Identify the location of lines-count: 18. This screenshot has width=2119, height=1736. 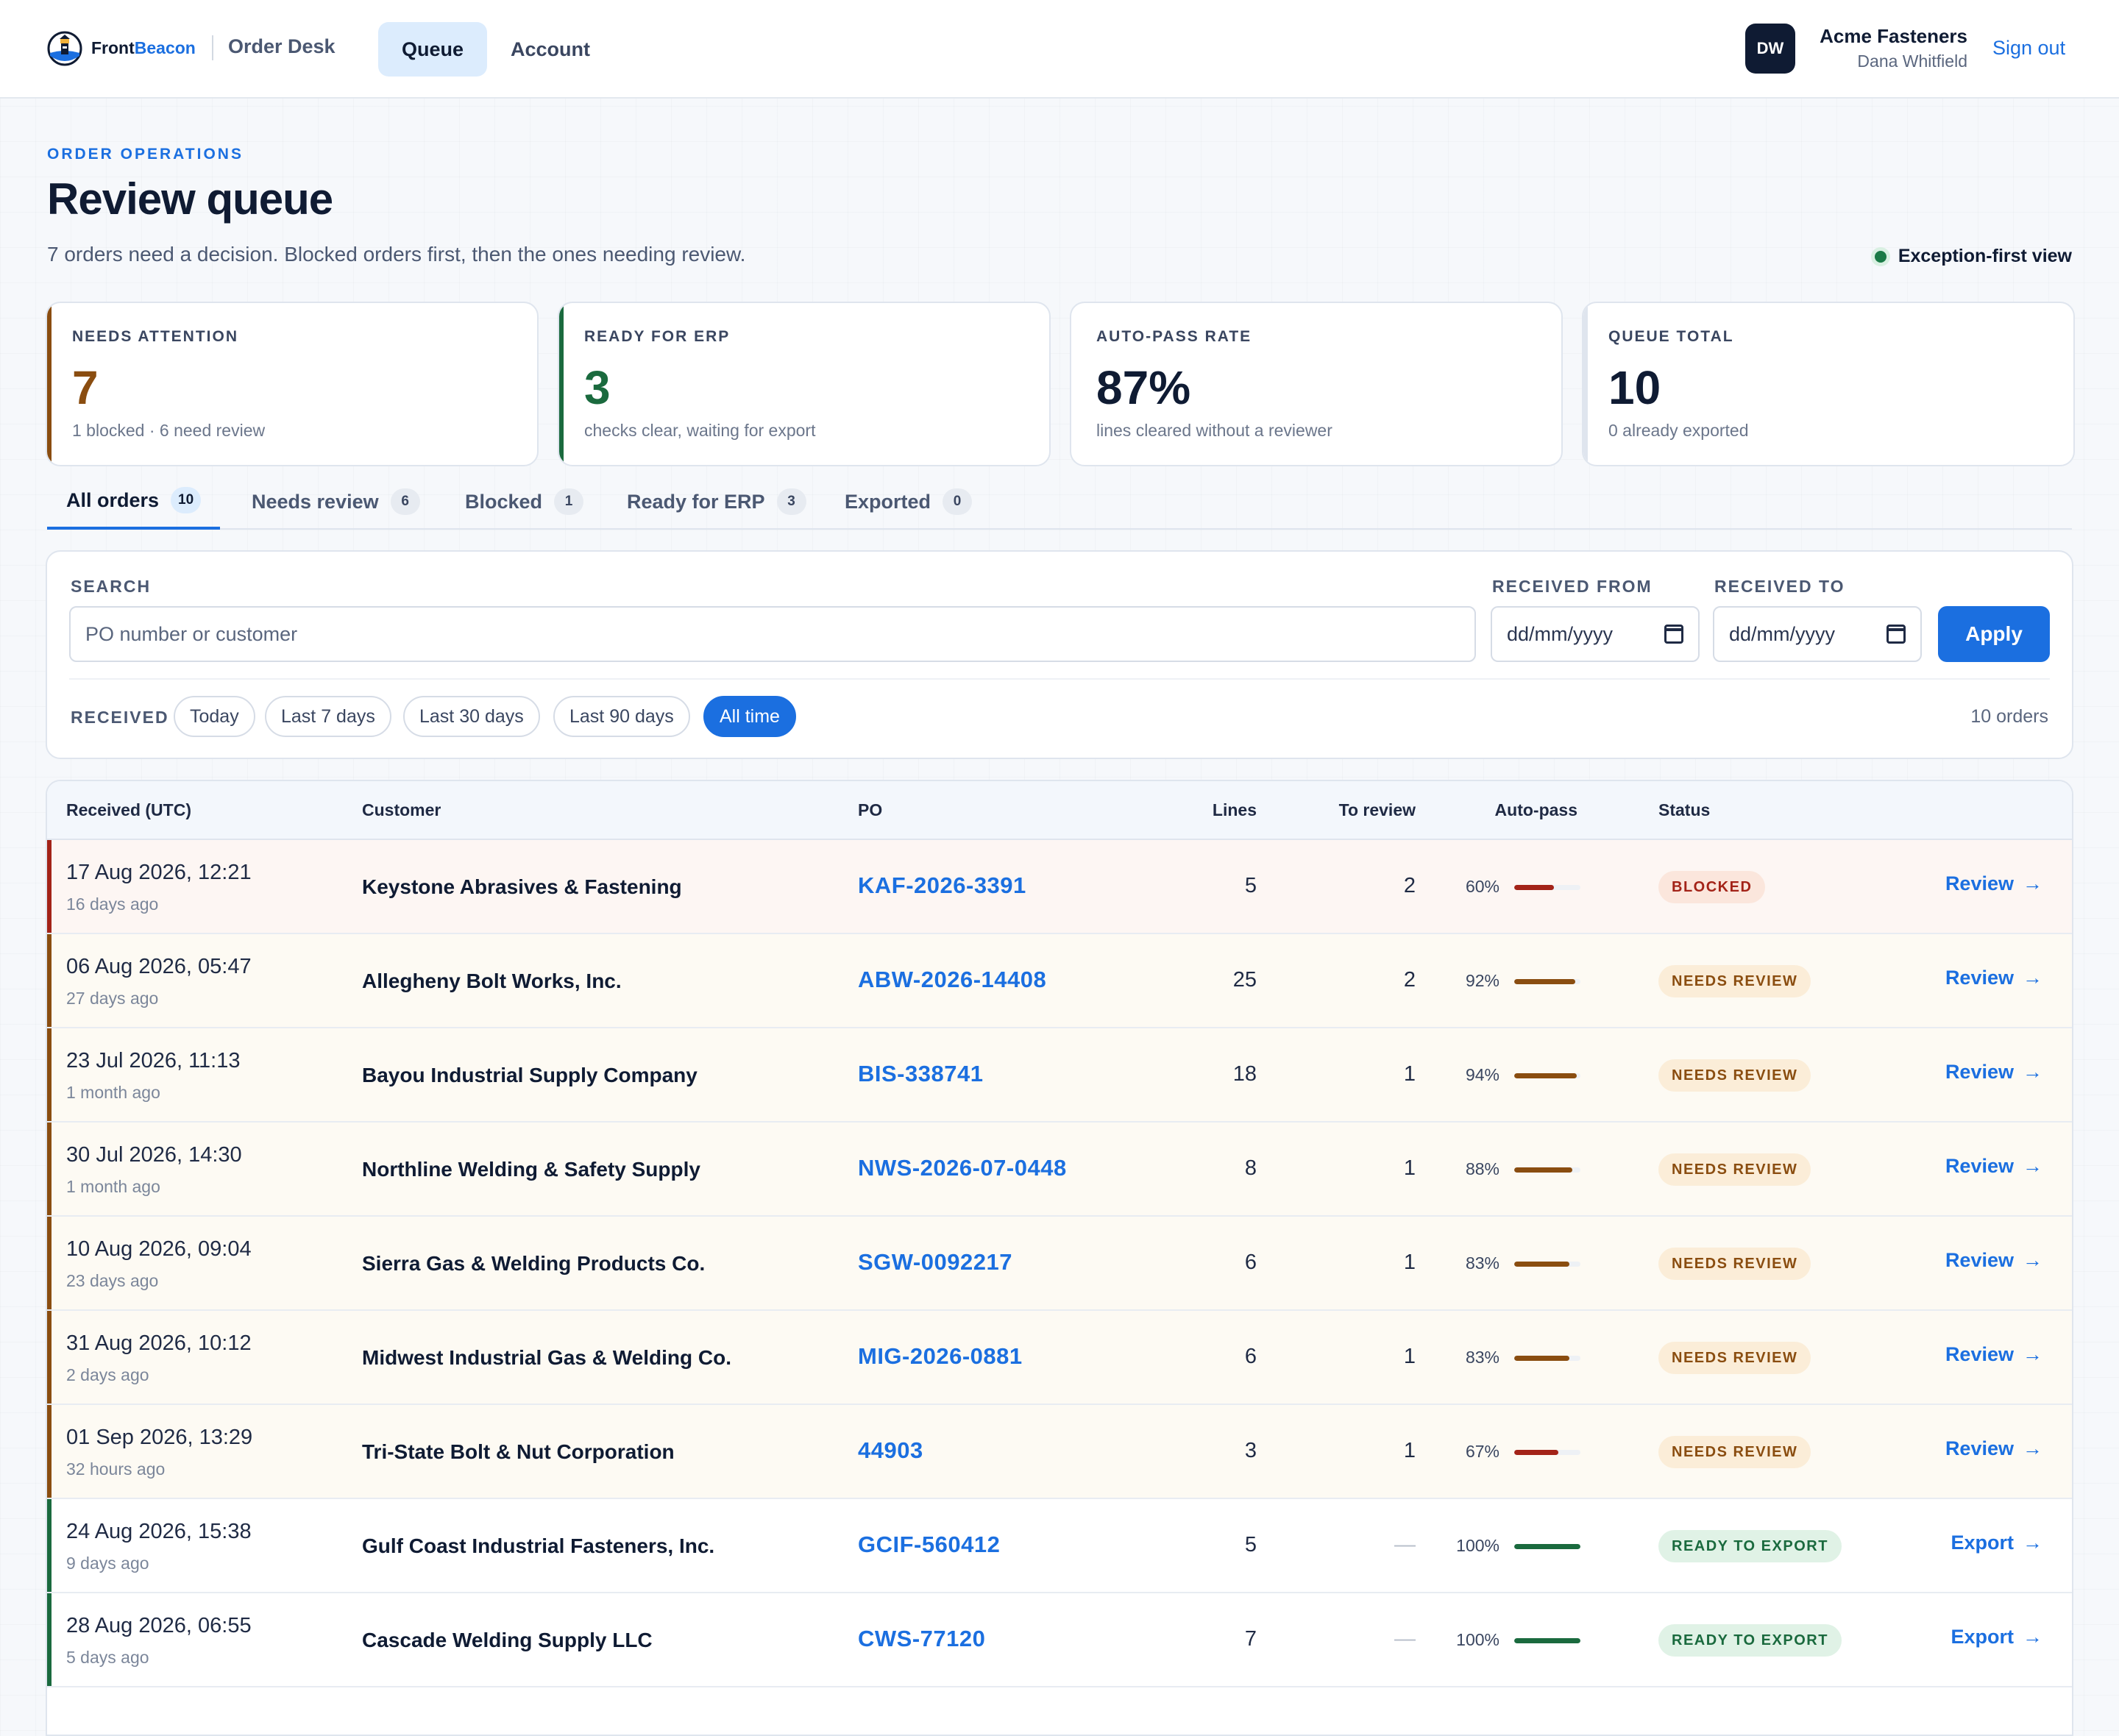
(1244, 1074).